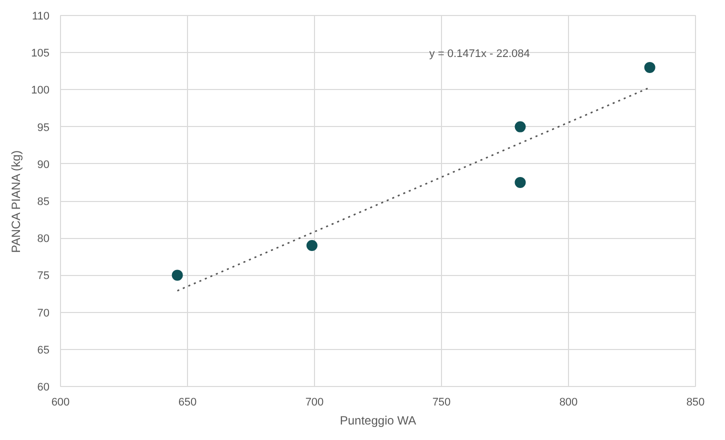 The image size is (725, 440). What do you see at coordinates (43, 239) in the screenshot?
I see `y-tick-label: 80` at bounding box center [43, 239].